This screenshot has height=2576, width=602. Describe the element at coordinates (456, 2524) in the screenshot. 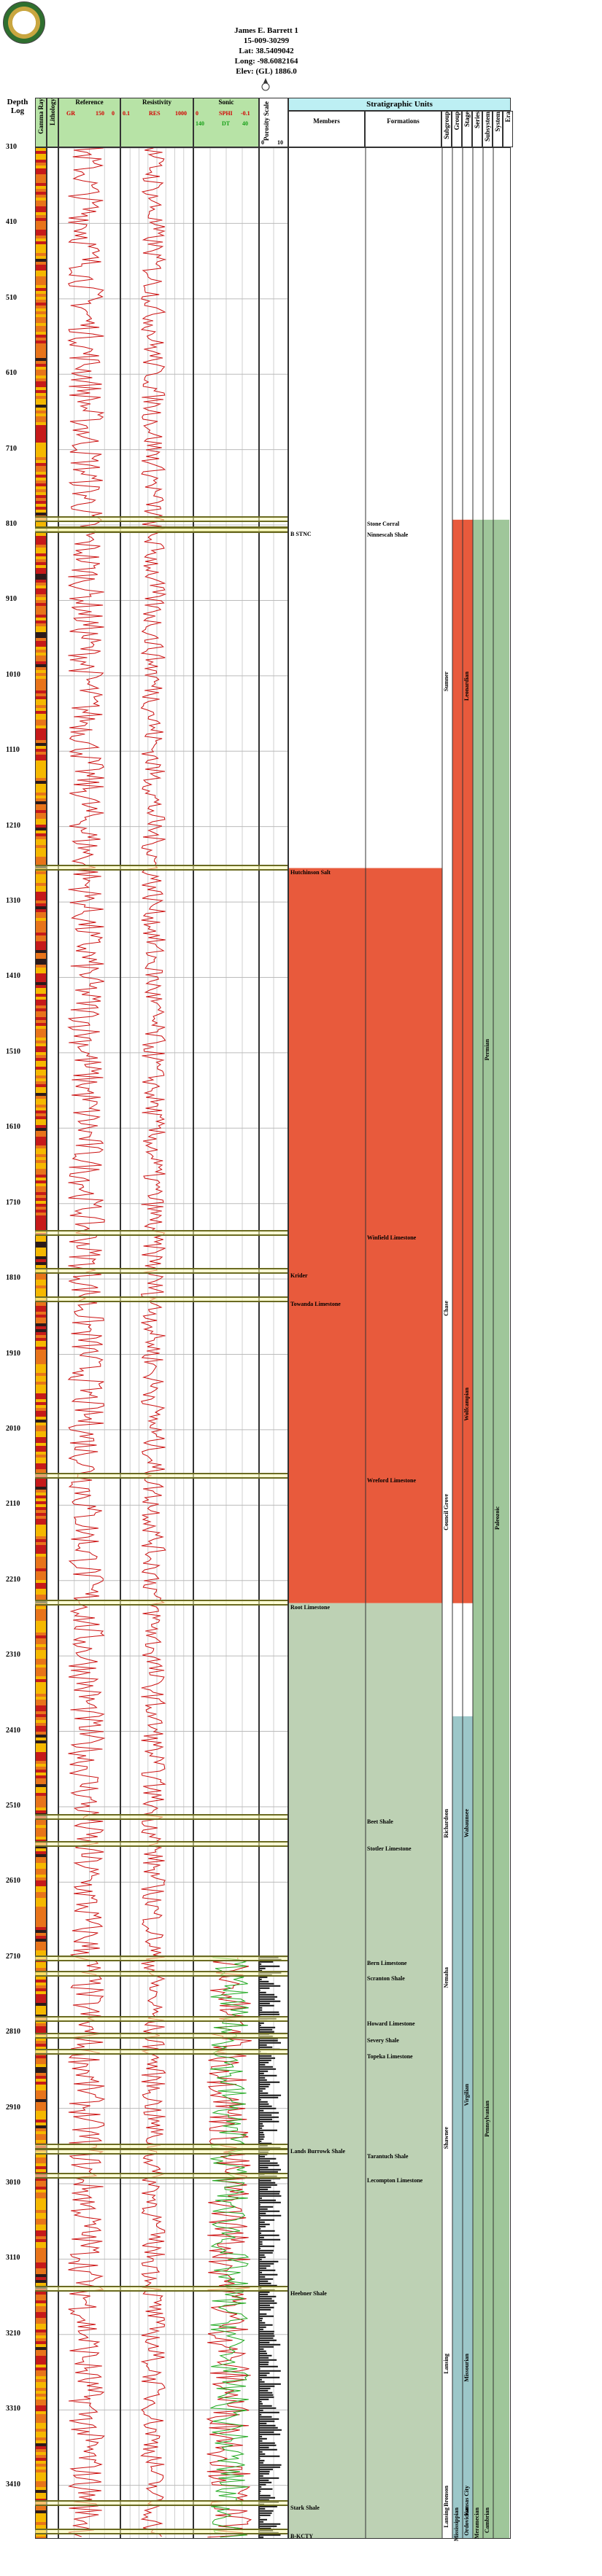

I see `bottom-unit-label: Mississippian` at that location.